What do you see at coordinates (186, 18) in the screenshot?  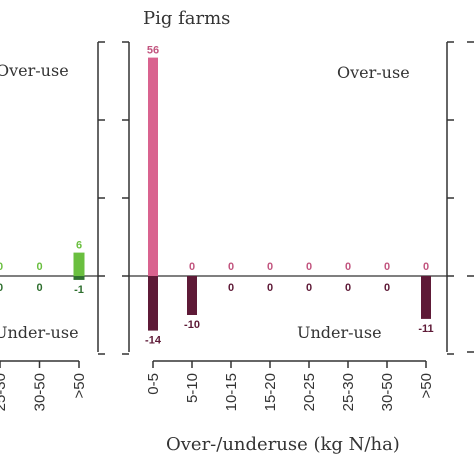 I see `pig-farms-title: Pig farms` at bounding box center [186, 18].